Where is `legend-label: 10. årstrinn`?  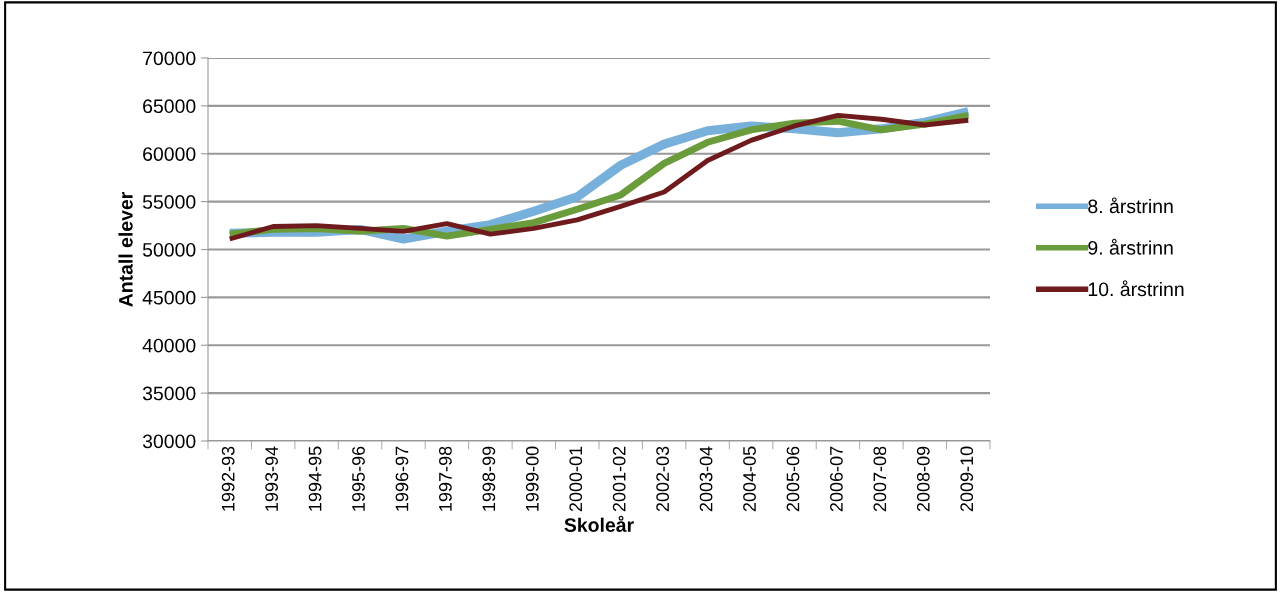 legend-label: 10. årstrinn is located at coordinates (1136, 288).